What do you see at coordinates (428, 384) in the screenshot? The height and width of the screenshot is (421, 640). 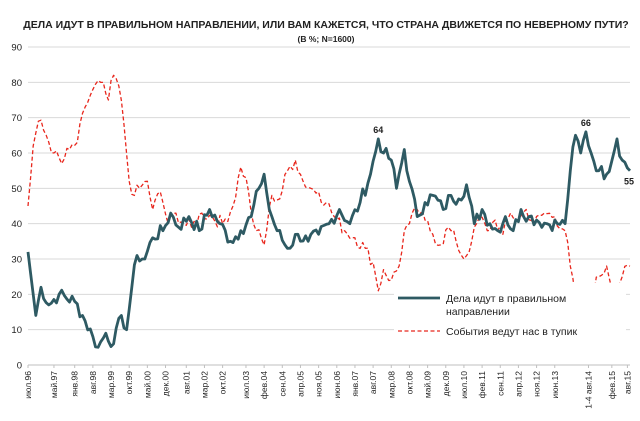 I see `x-tick-label: май.09` at bounding box center [428, 384].